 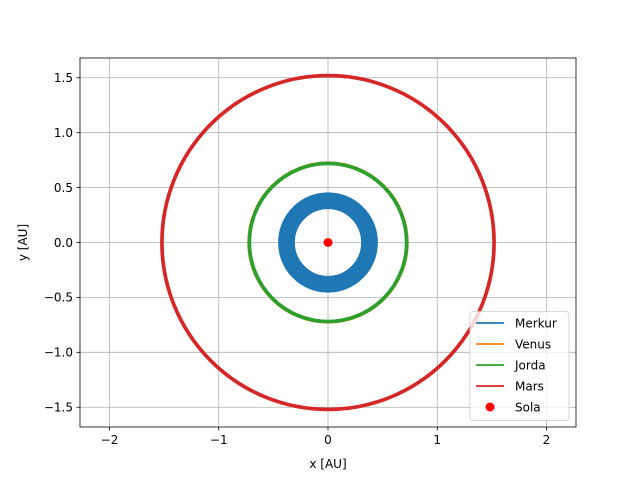 What do you see at coordinates (58, 353) in the screenshot?
I see `y-tick-label: −1.0` at bounding box center [58, 353].